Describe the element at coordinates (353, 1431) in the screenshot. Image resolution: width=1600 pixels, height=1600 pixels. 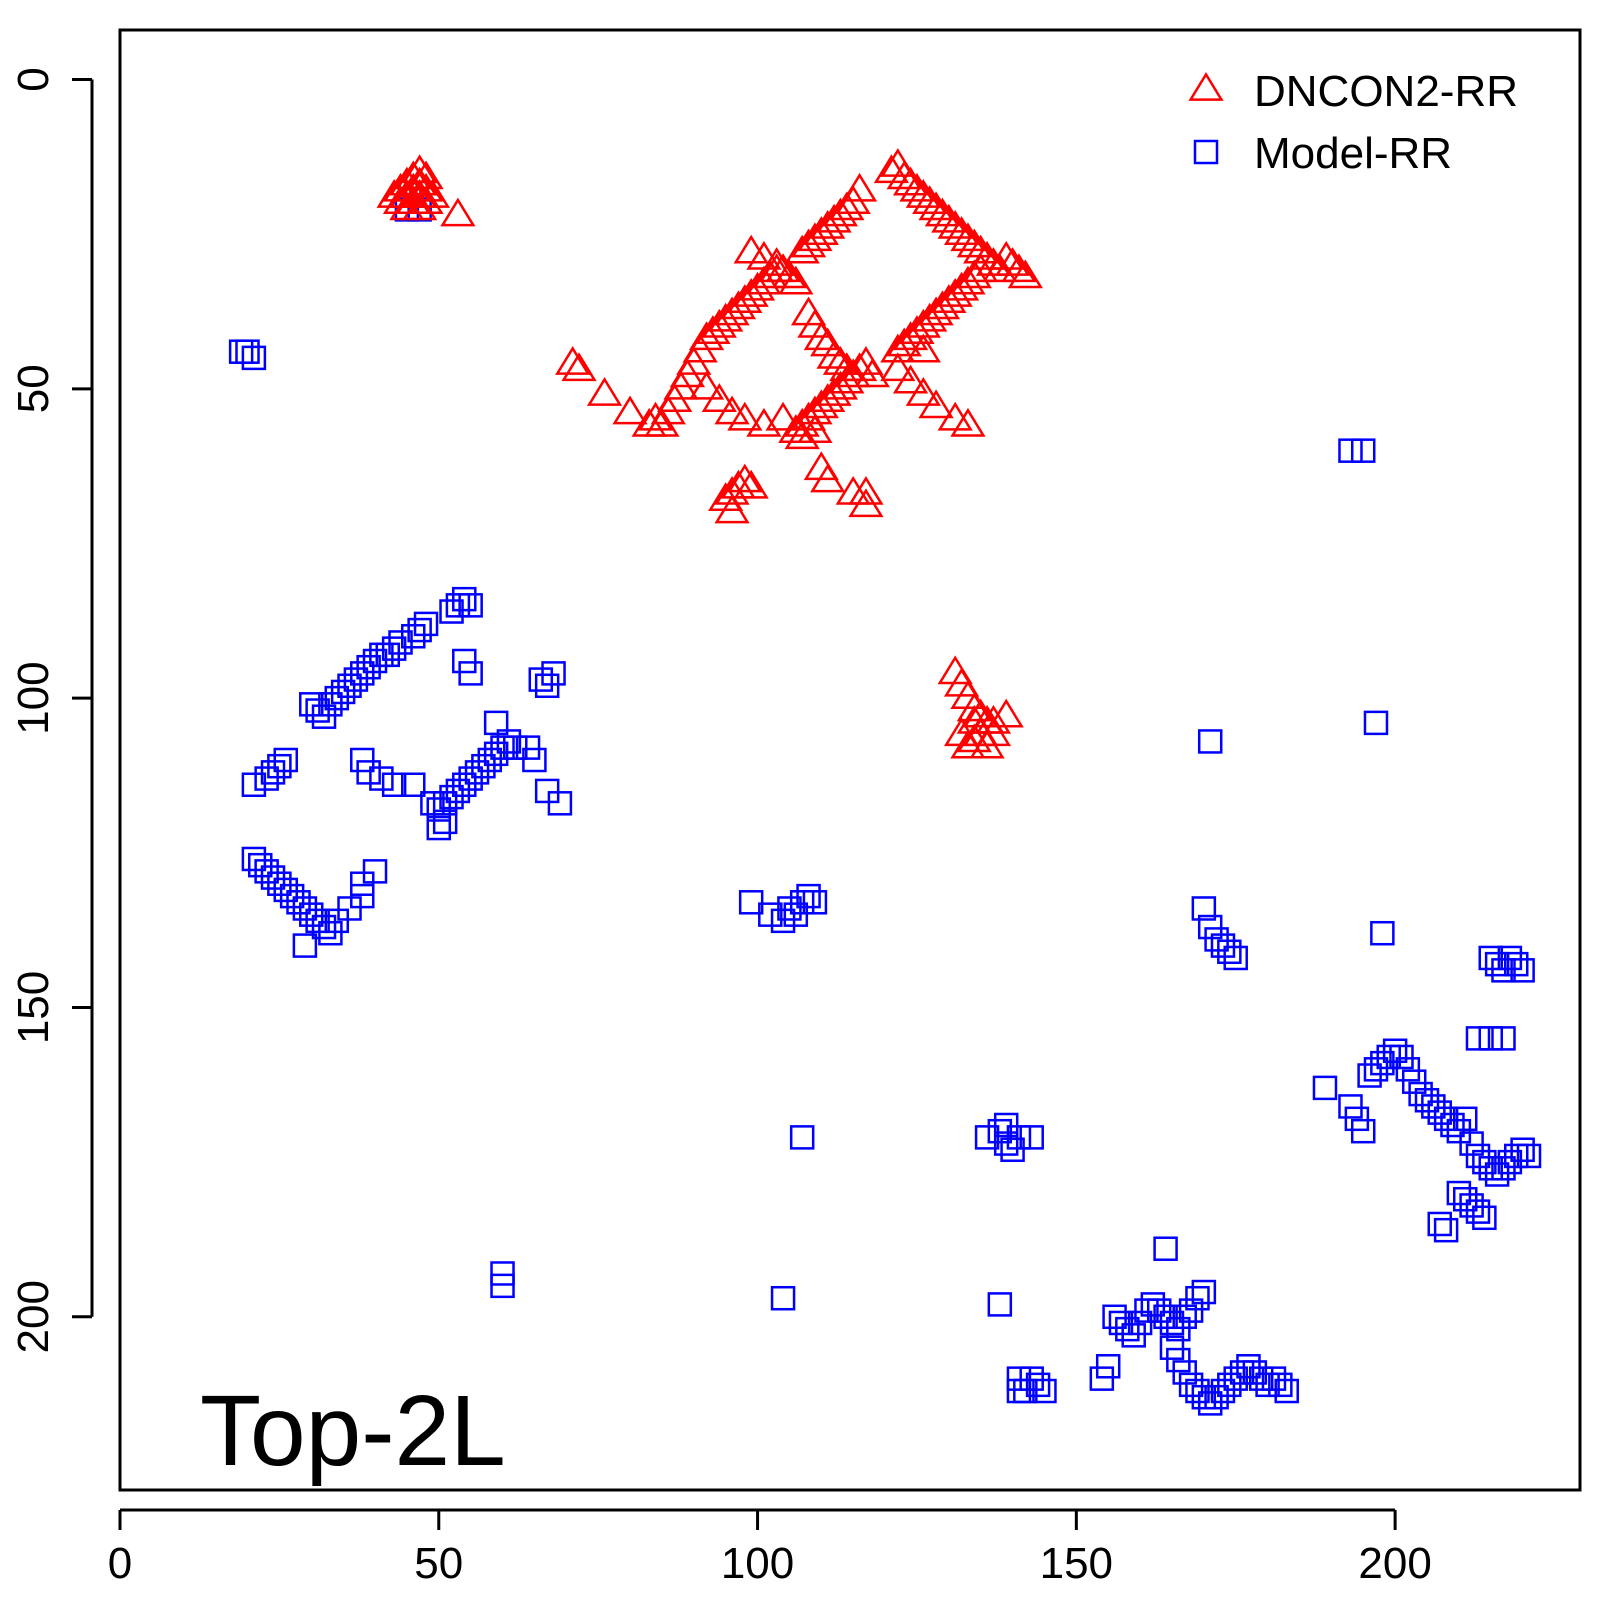
I see `panel-annotation: Top-2L` at that location.